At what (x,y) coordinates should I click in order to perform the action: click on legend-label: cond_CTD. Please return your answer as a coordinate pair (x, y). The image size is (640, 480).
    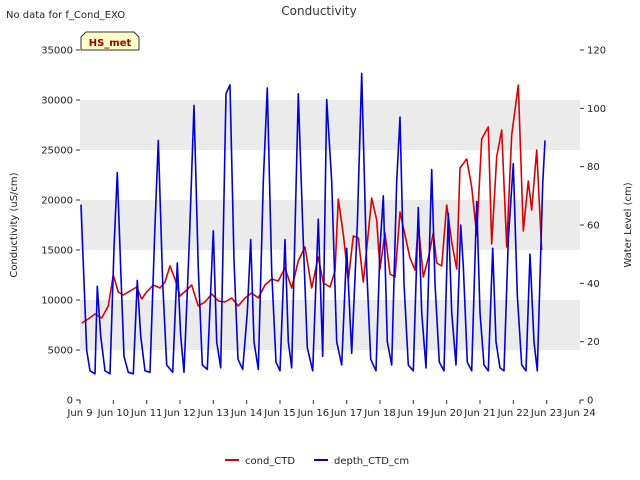
    Looking at the image, I should click on (270, 461).